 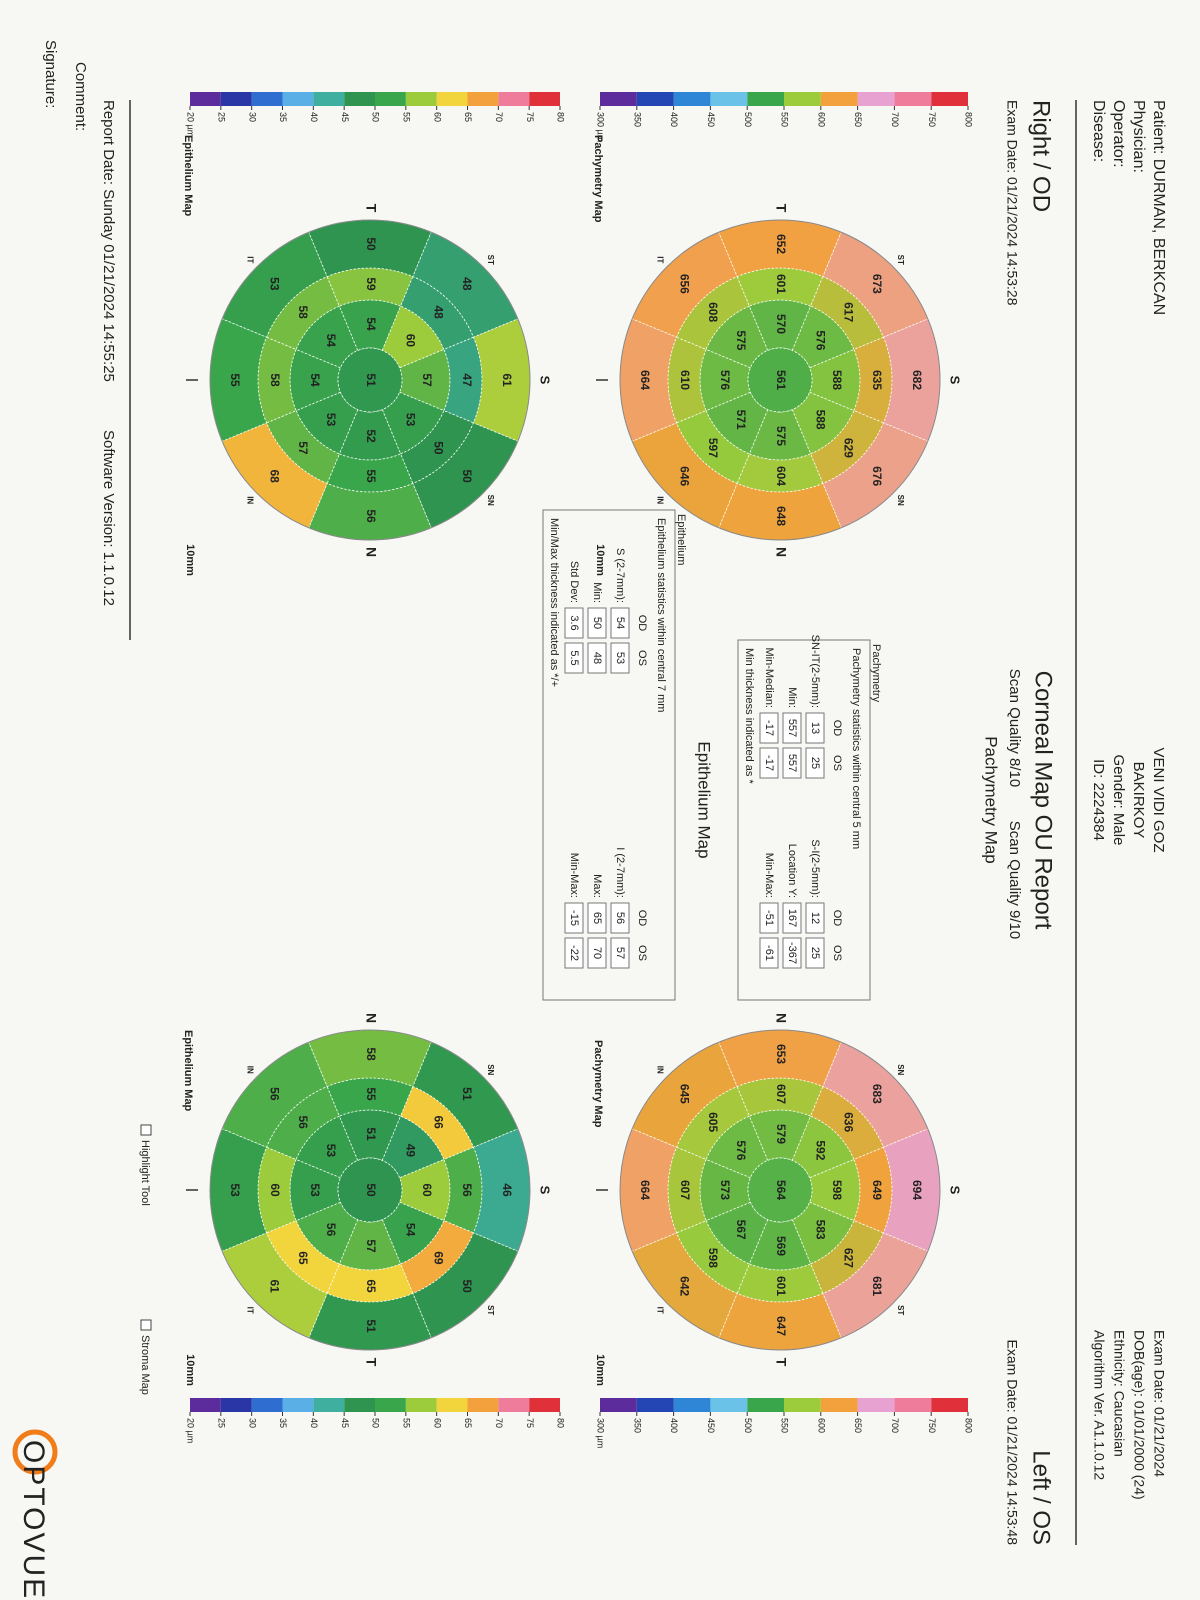 What do you see at coordinates (371, 1362) in the screenshot?
I see `orientation-label: T` at bounding box center [371, 1362].